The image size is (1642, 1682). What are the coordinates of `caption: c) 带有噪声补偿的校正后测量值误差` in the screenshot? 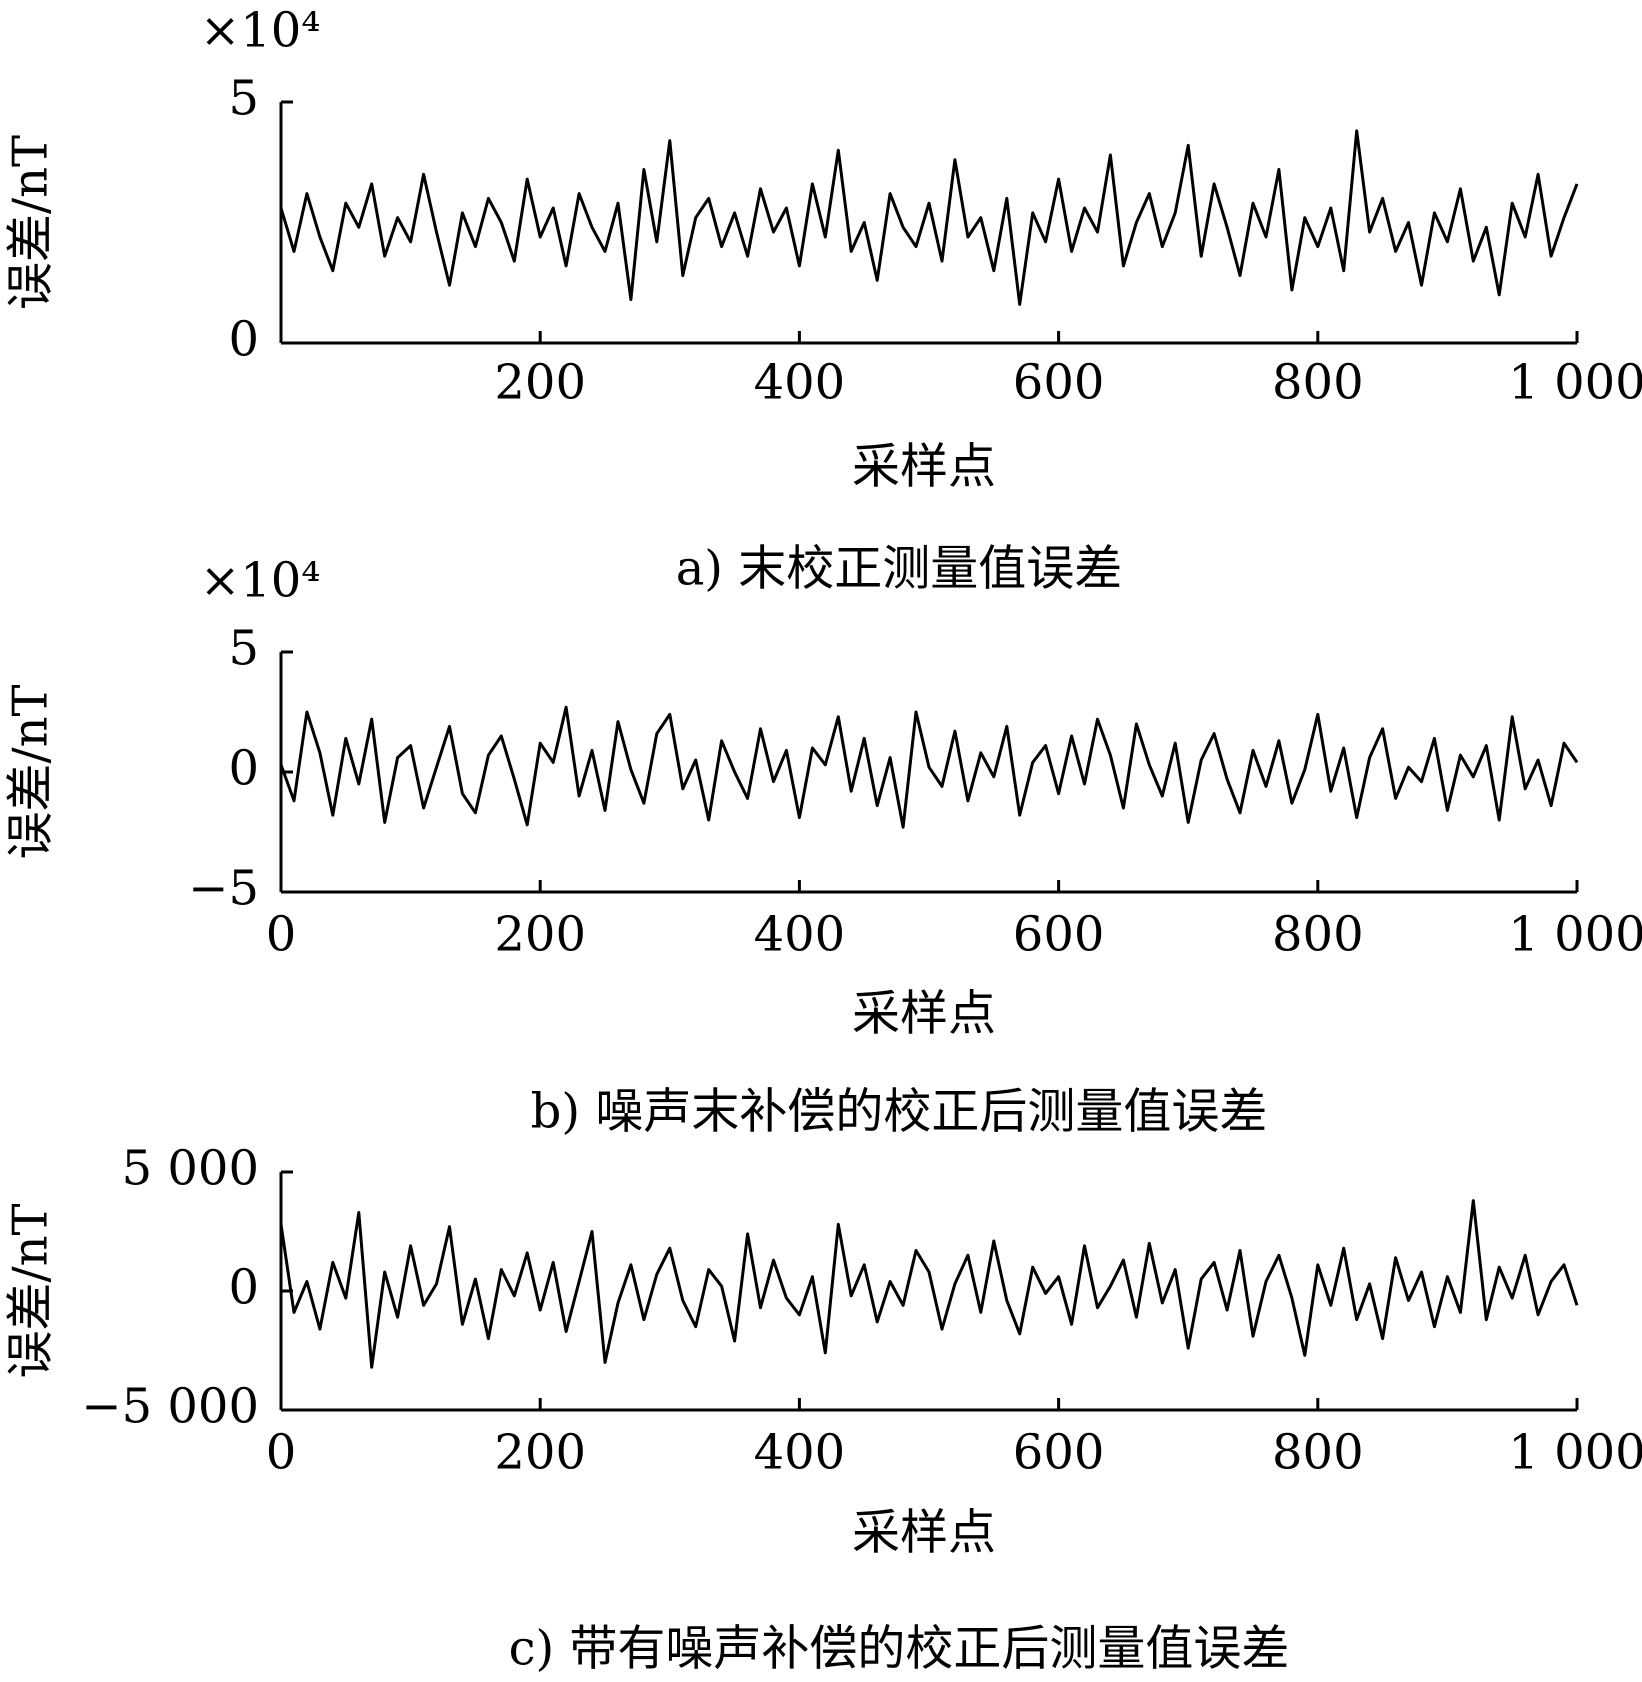 It's located at (899, 1649).